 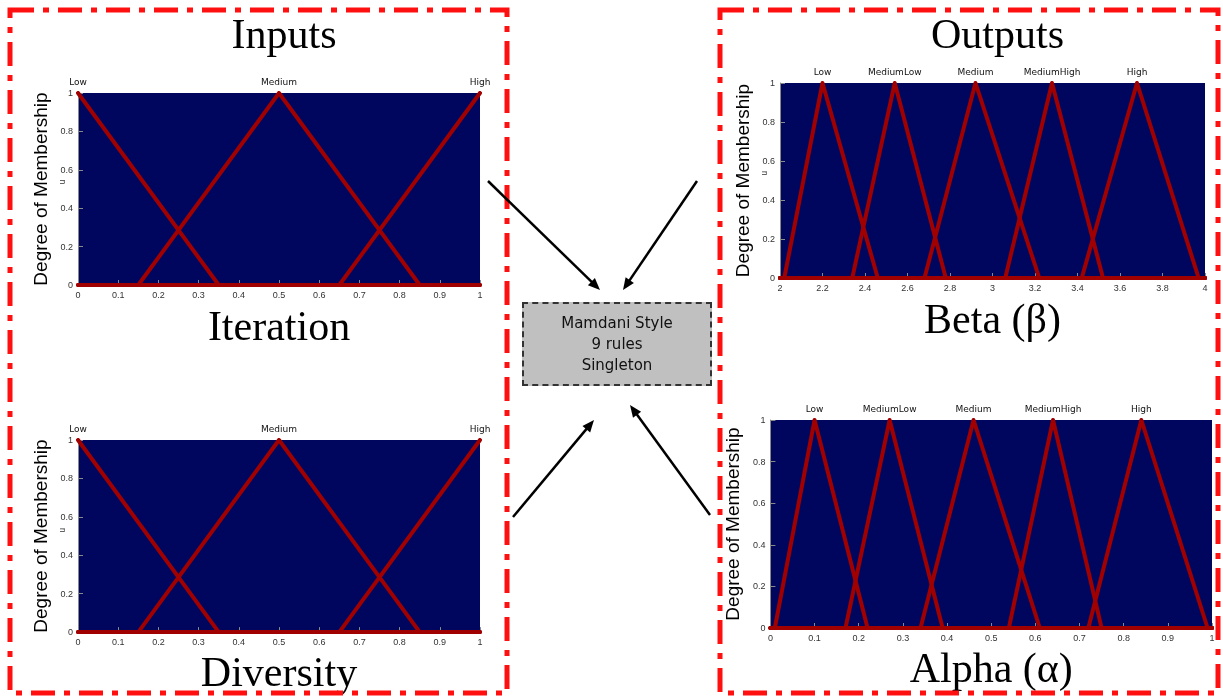 What do you see at coordinates (950, 287) in the screenshot?
I see `x-tick-label: 2.8` at bounding box center [950, 287].